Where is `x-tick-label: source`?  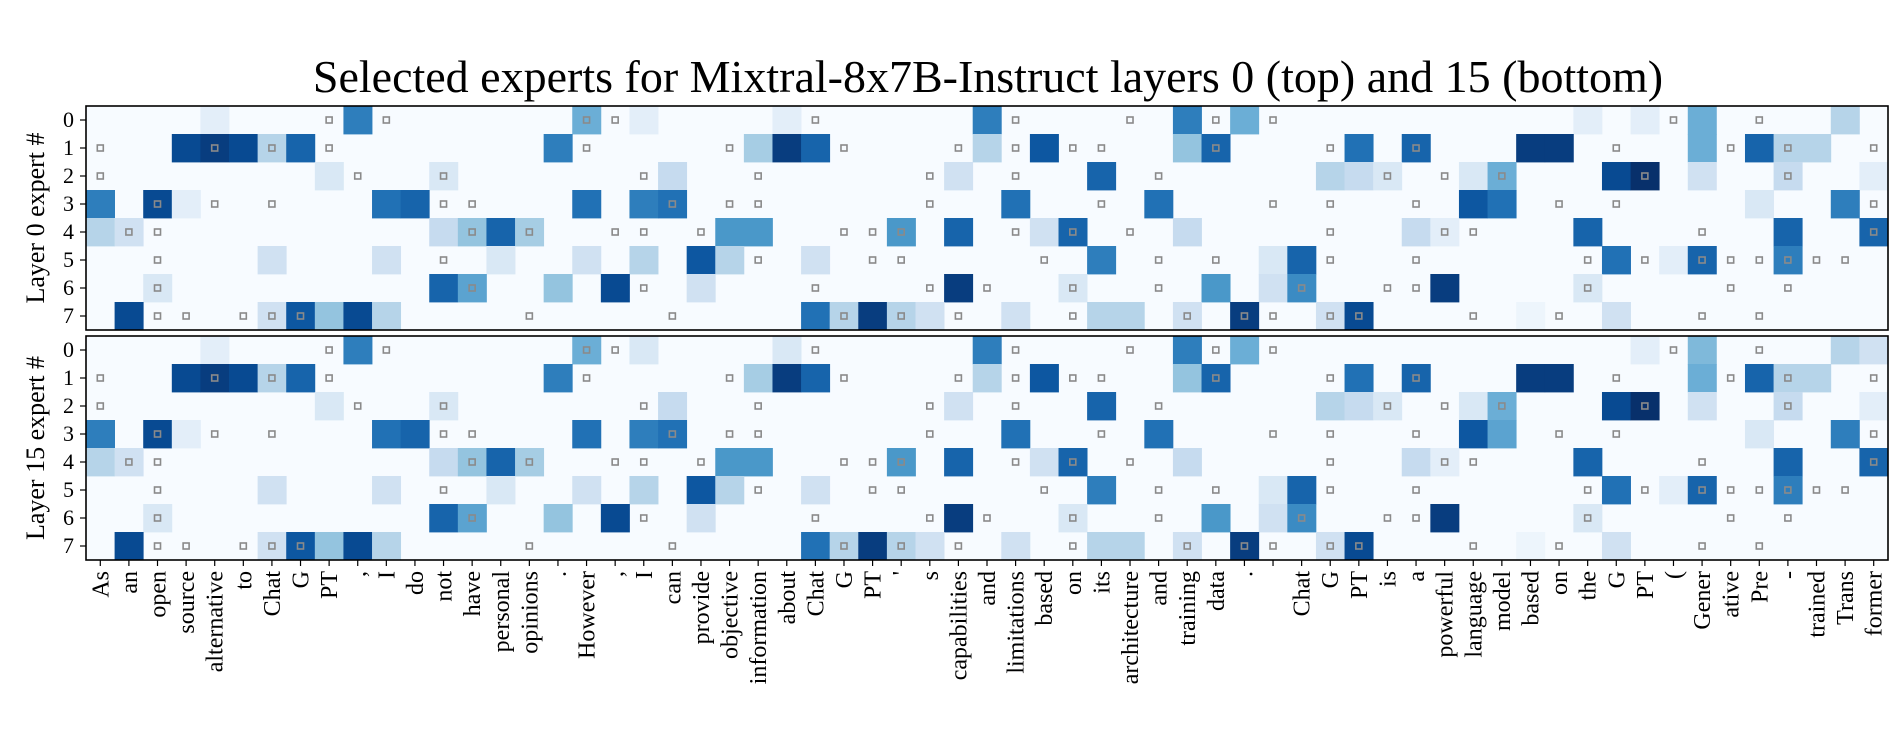 x-tick-label: source is located at coordinates (187, 602).